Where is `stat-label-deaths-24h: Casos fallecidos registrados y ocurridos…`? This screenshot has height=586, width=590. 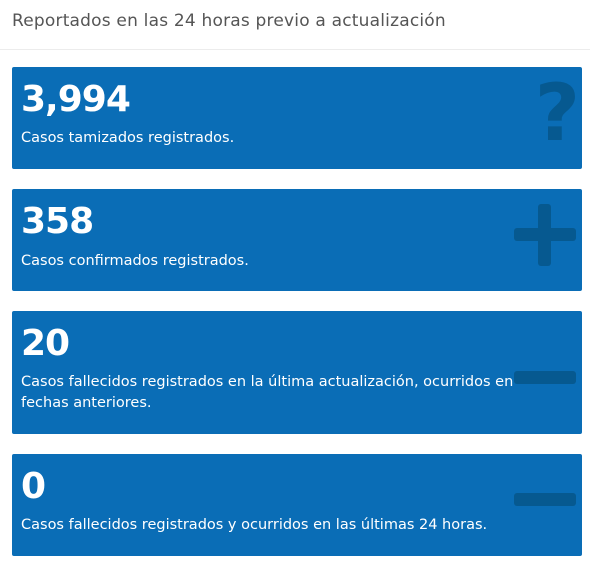
stat-label-deaths-24h: Casos fallecidos registrados y ocurridos… is located at coordinates (254, 525).